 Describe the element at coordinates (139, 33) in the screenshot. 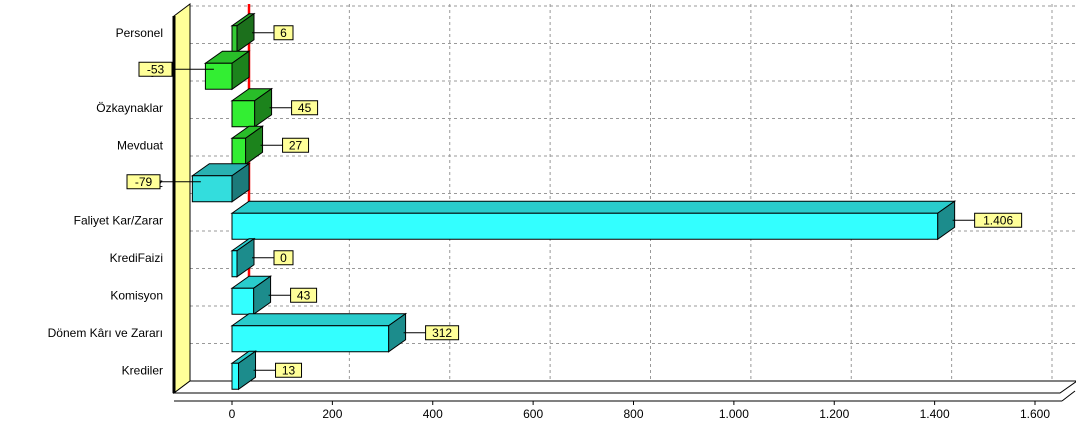

I see `y-tick-label: Personel` at that location.